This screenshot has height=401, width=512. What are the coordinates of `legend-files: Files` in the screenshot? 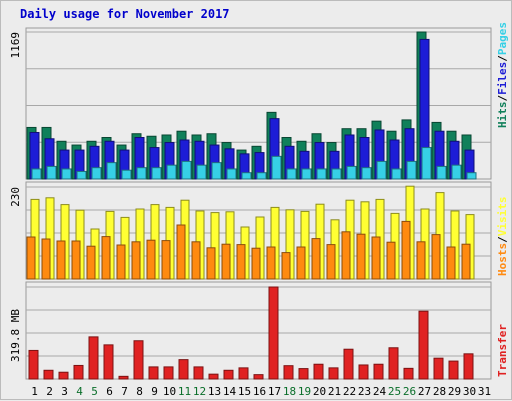 It's located at (502, 78).